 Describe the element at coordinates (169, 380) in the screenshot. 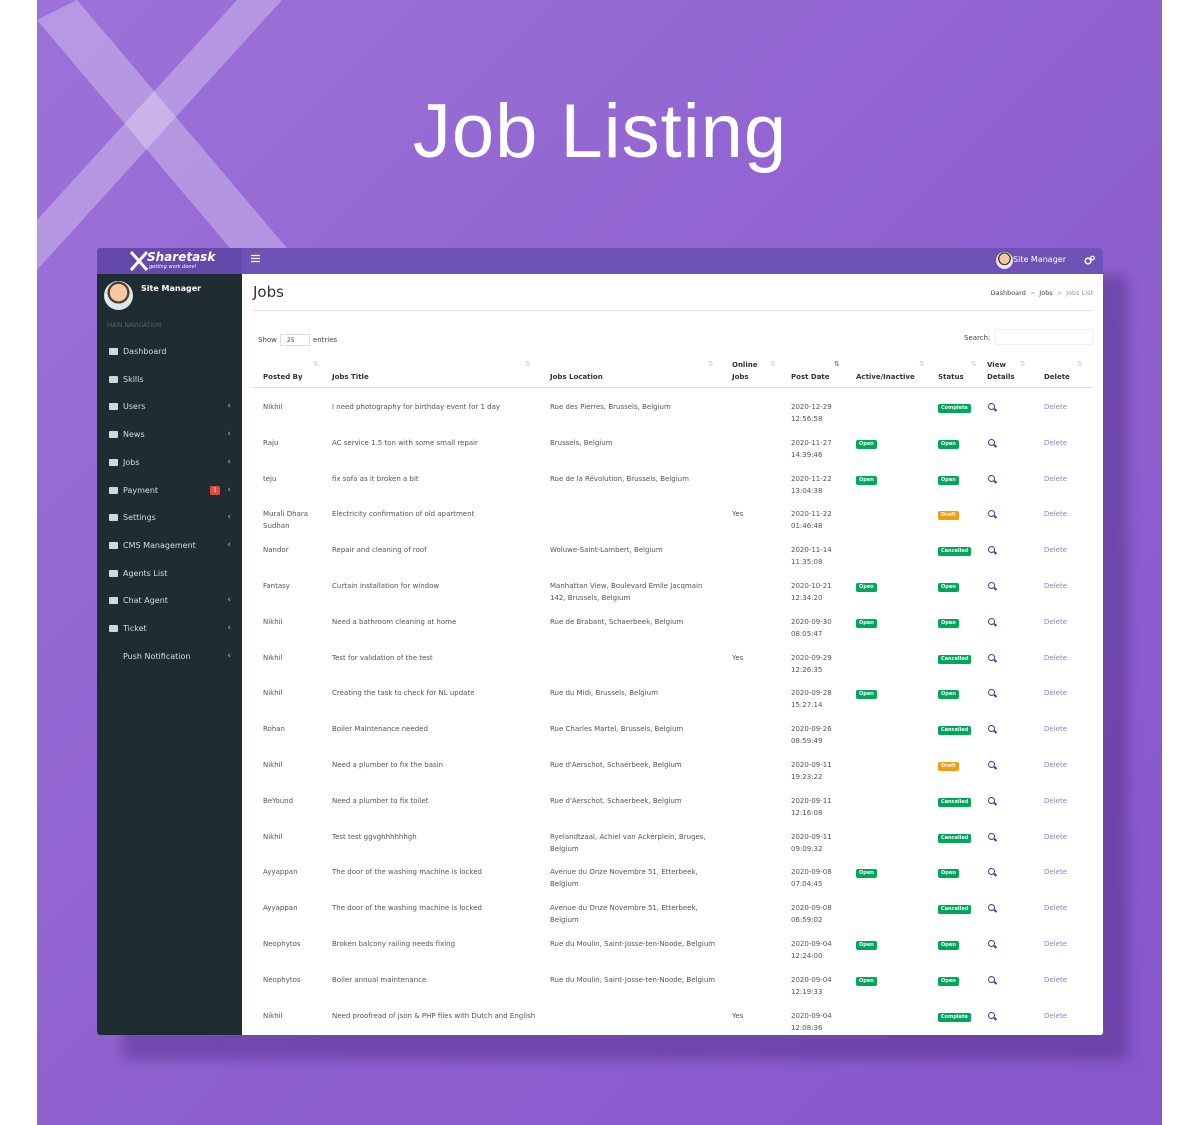

I see `nav-item: Skills` at that location.